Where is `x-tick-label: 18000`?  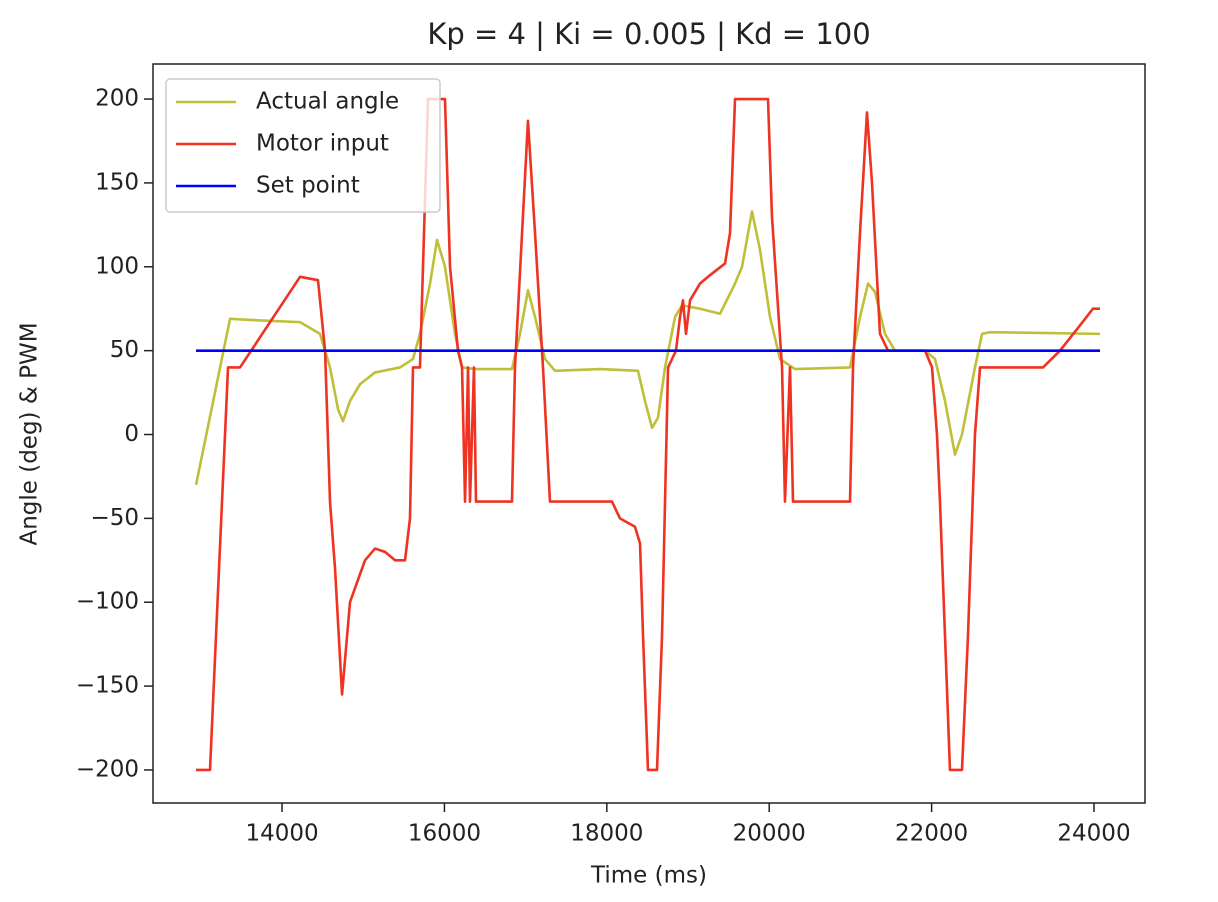 x-tick-label: 18000 is located at coordinates (606, 834).